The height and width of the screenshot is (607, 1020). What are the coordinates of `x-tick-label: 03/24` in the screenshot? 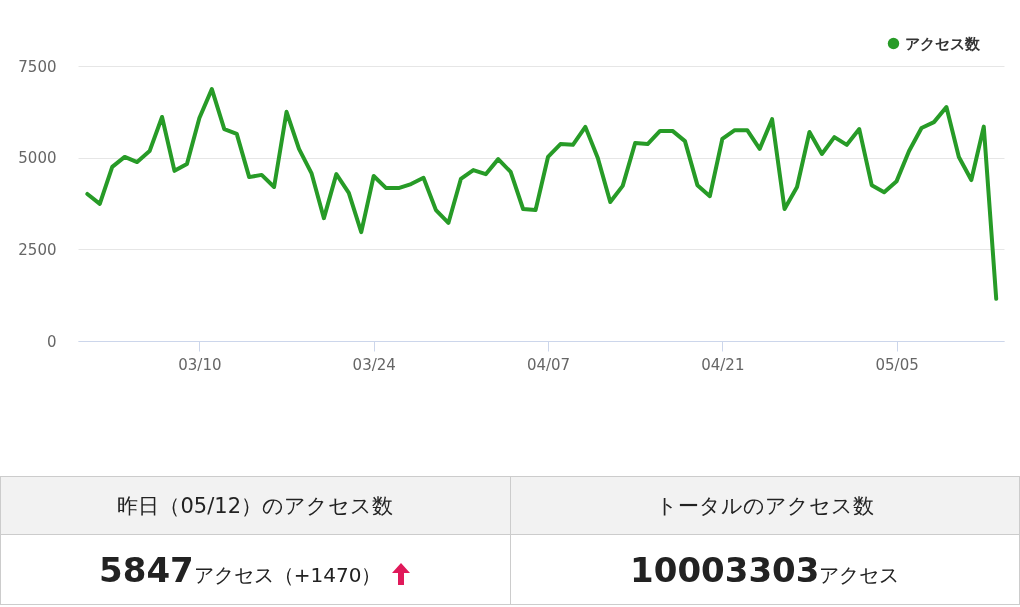 It's located at (374, 364).